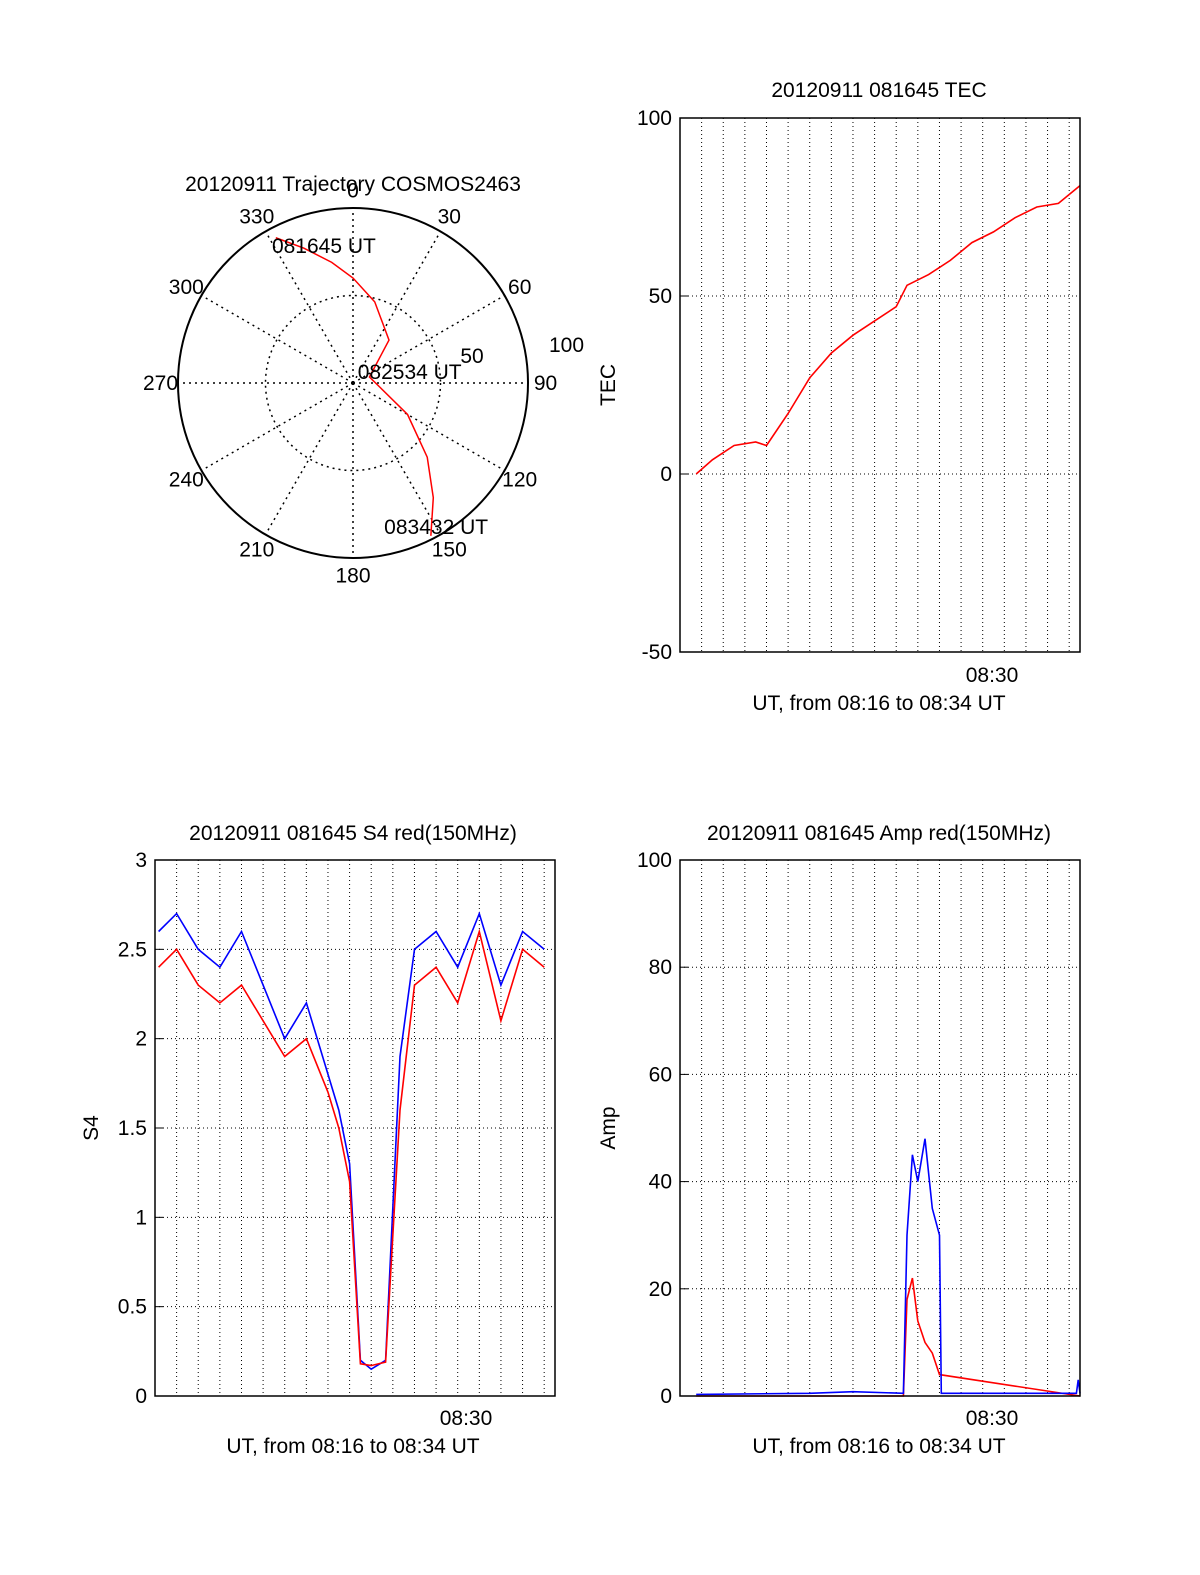 The image size is (1200, 1575). I want to click on polar-angle-label: 150, so click(449, 550).